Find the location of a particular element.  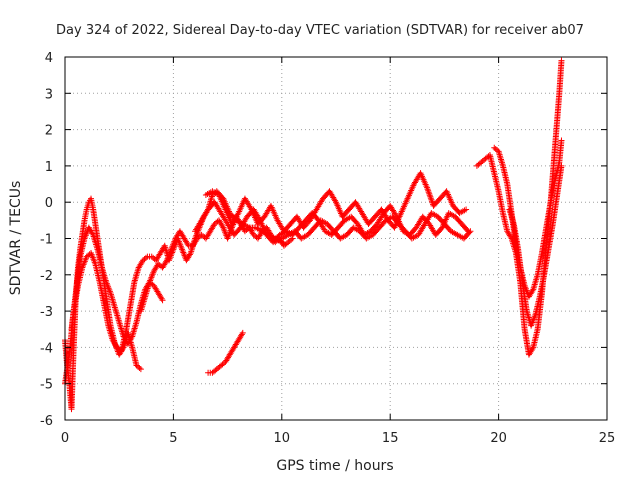

y-tick-label: -6 is located at coordinates (46, 421).